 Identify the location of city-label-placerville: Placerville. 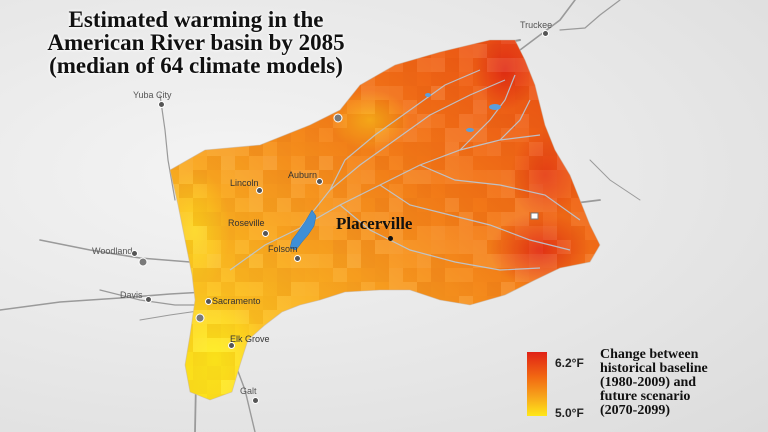
(374, 223).